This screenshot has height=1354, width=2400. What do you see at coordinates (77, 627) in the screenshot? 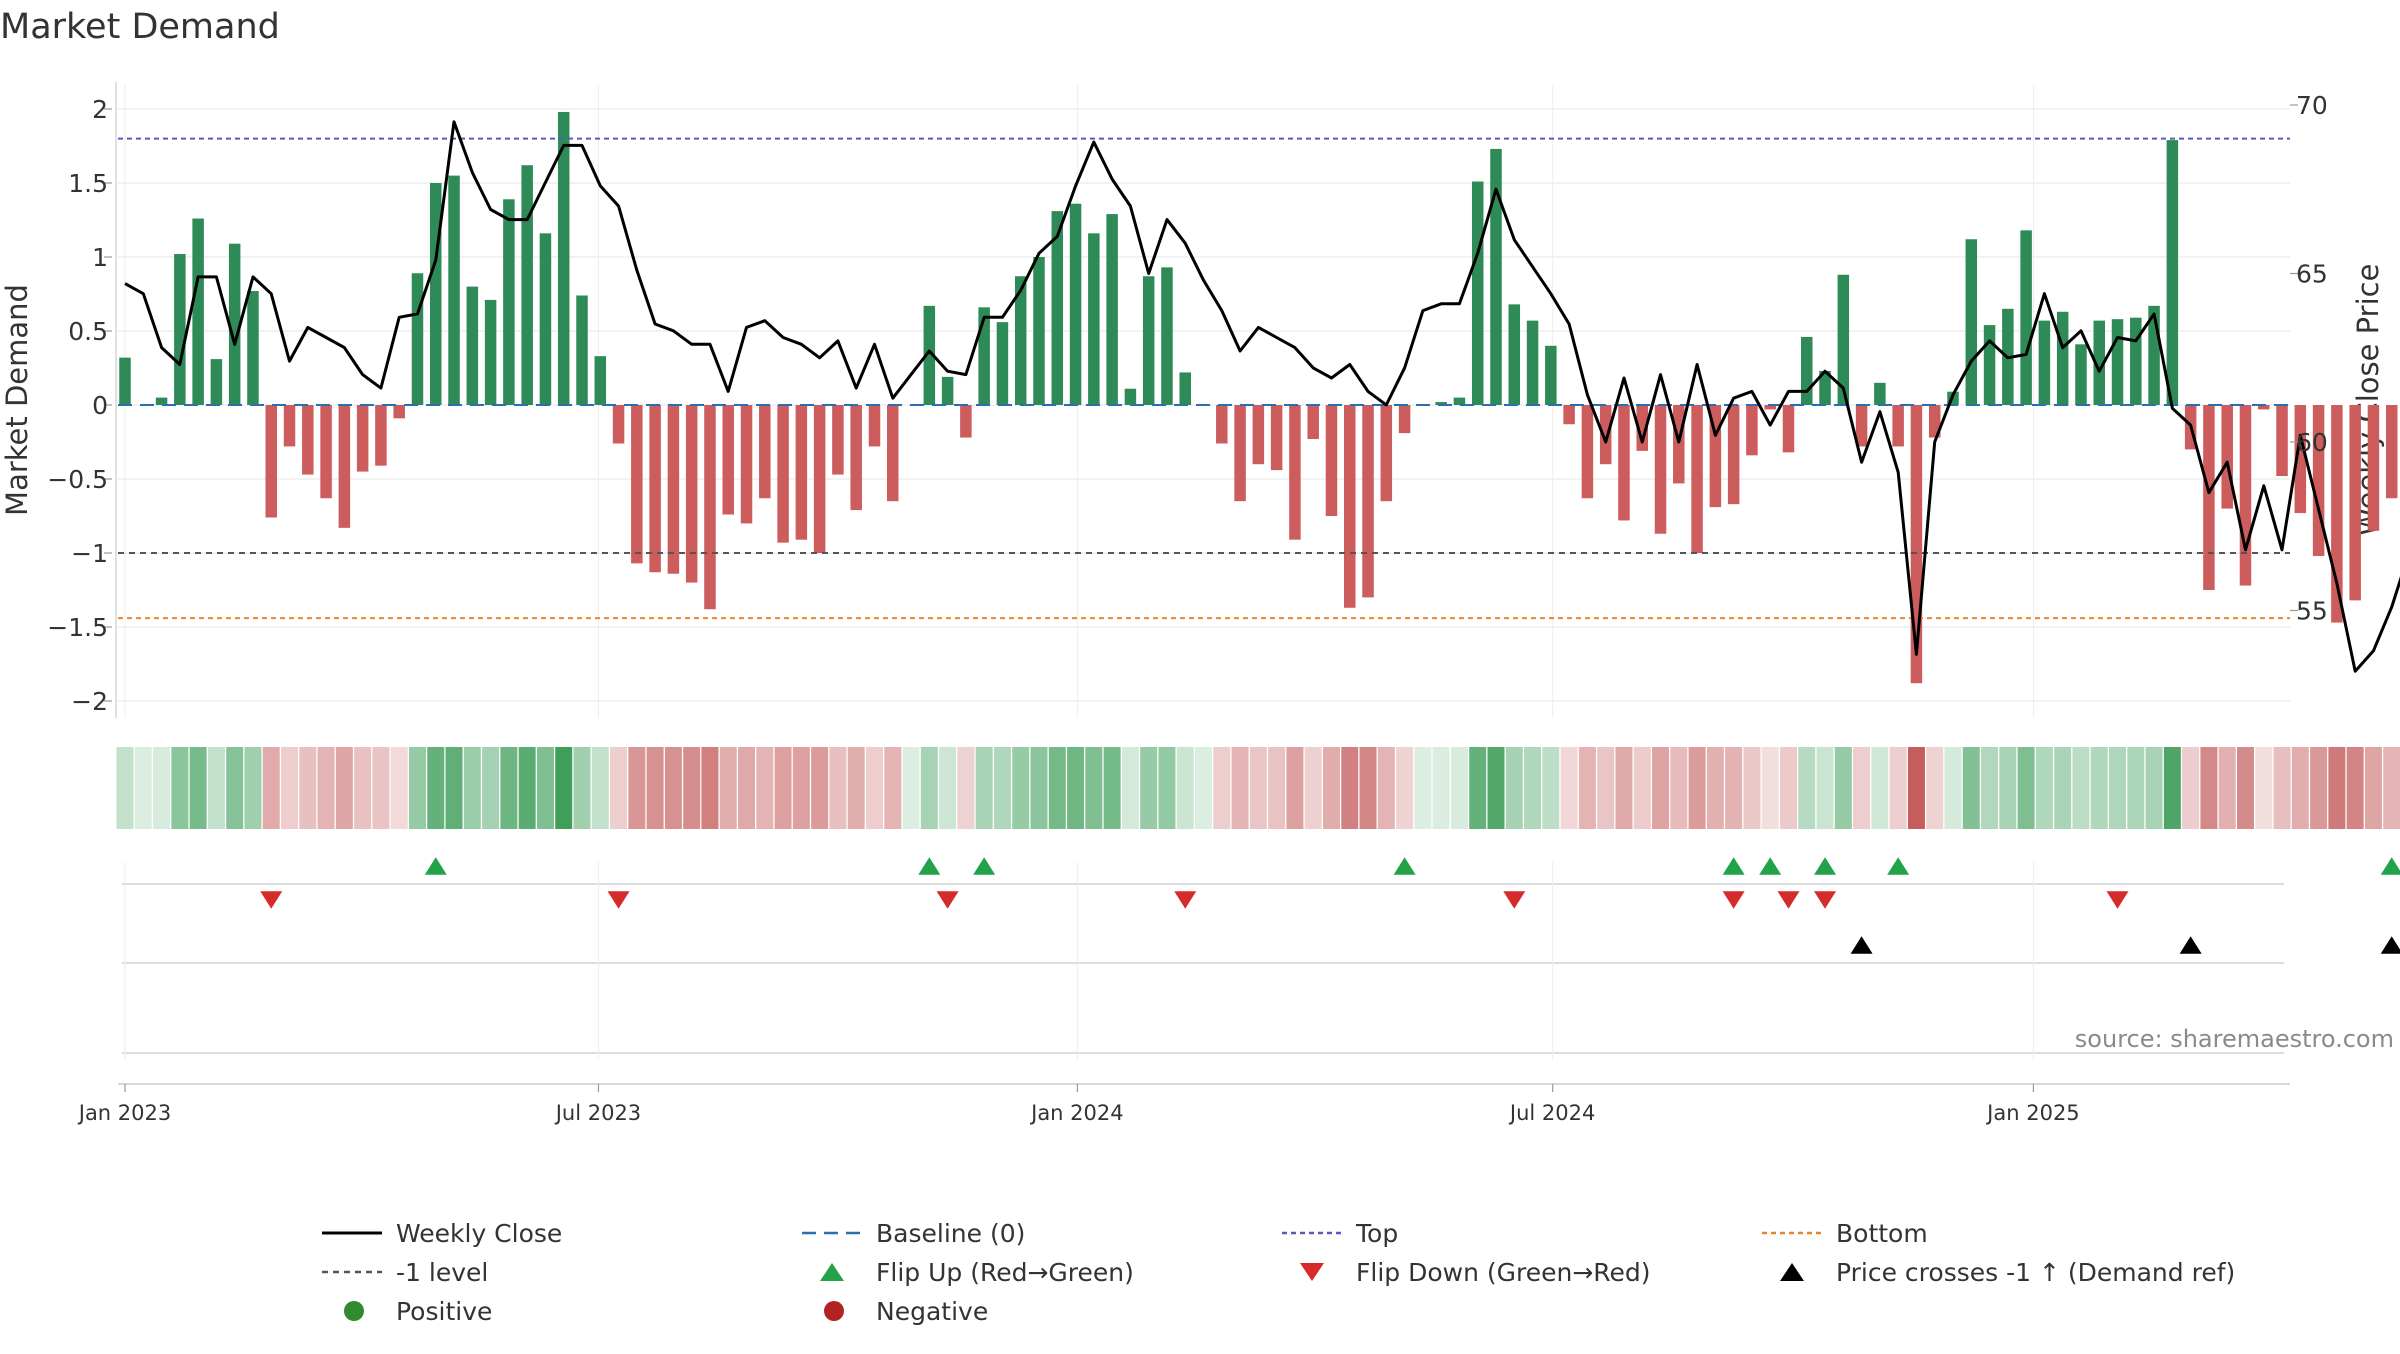
I see `y-tick-label-left: −1.5` at bounding box center [77, 627].